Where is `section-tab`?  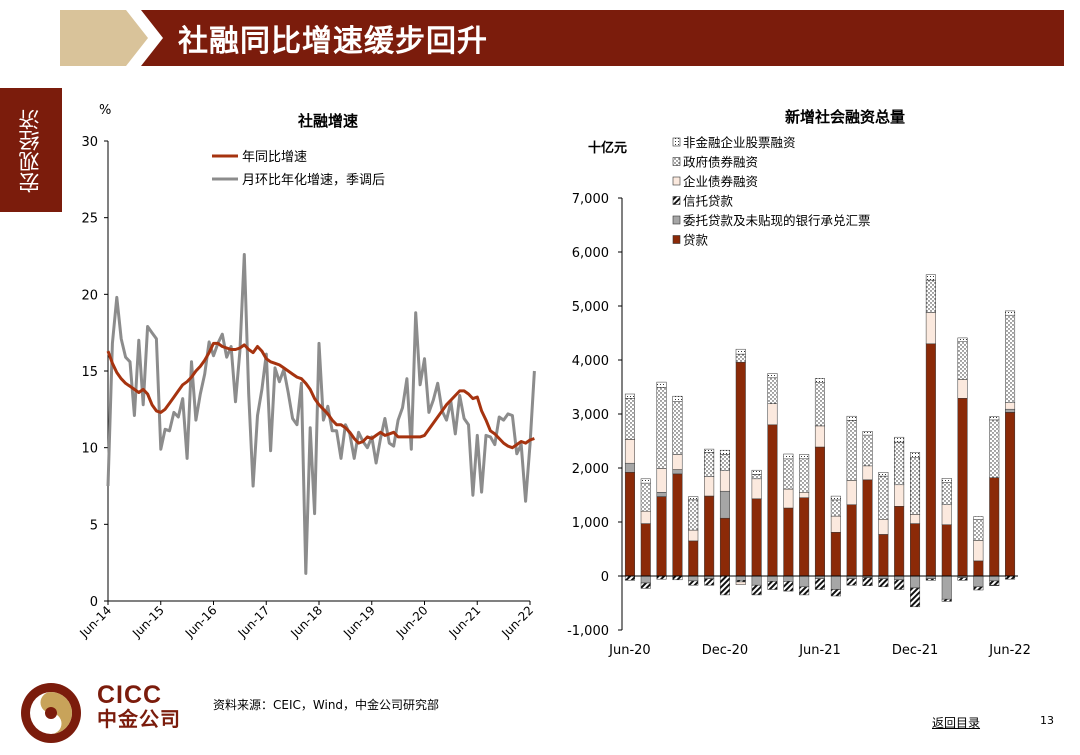 section-tab is located at coordinates (31, 150).